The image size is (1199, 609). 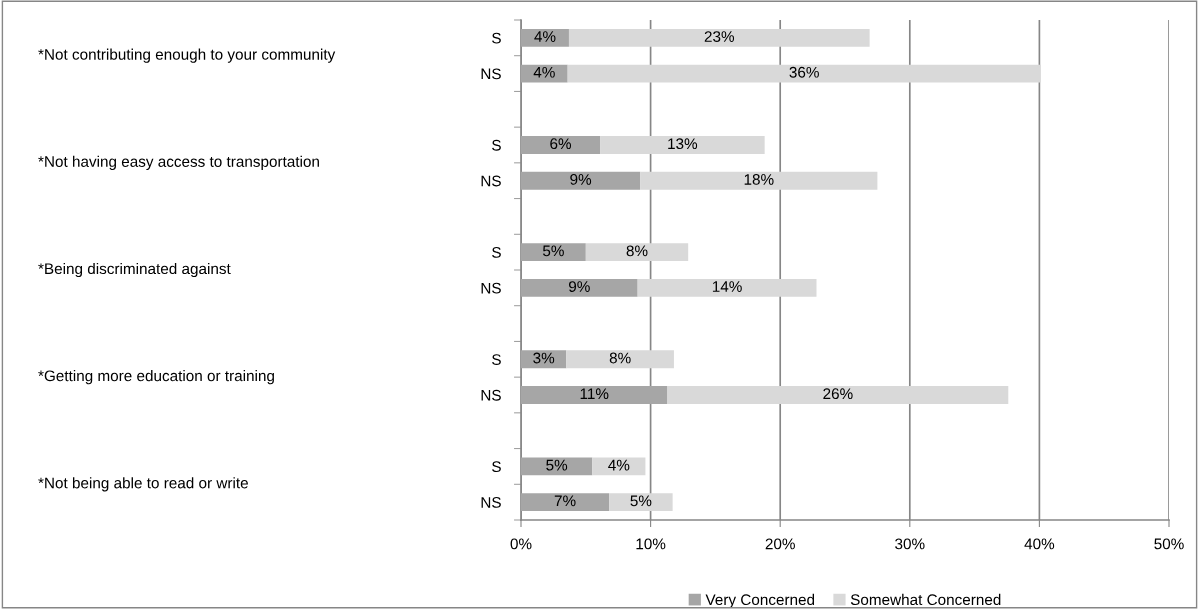 What do you see at coordinates (178, 162) in the screenshot?
I see `text: *Not having easy access to transportation` at bounding box center [178, 162].